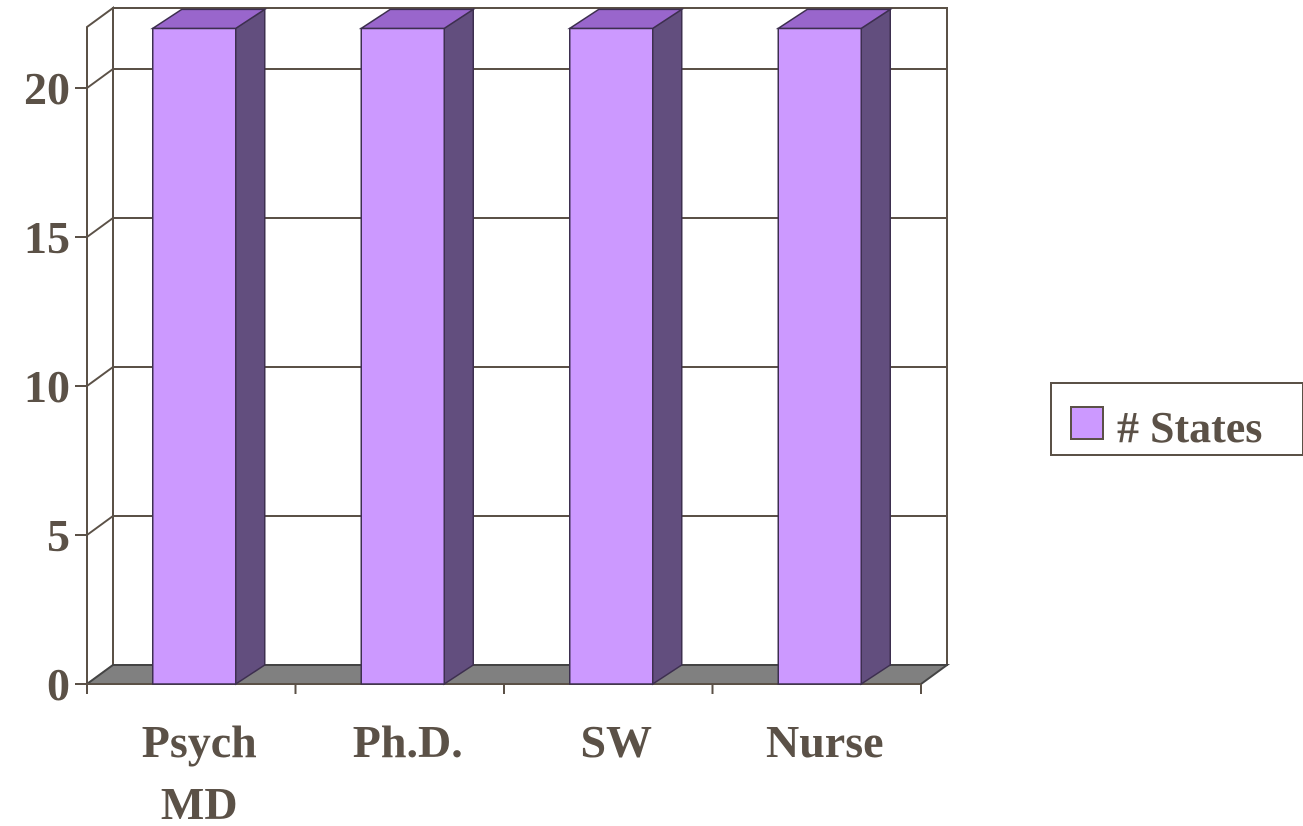 The image size is (1303, 826). I want to click on legend: # States, so click(1176, 419).